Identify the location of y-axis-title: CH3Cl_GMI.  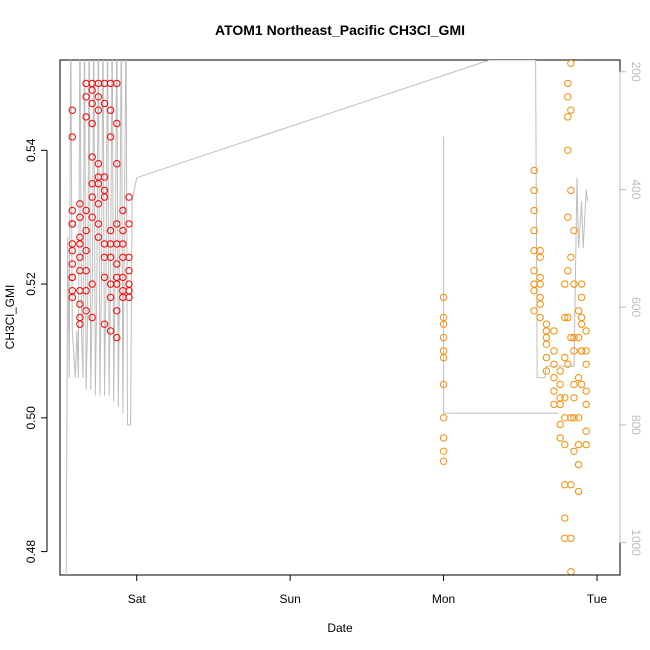
(10, 317).